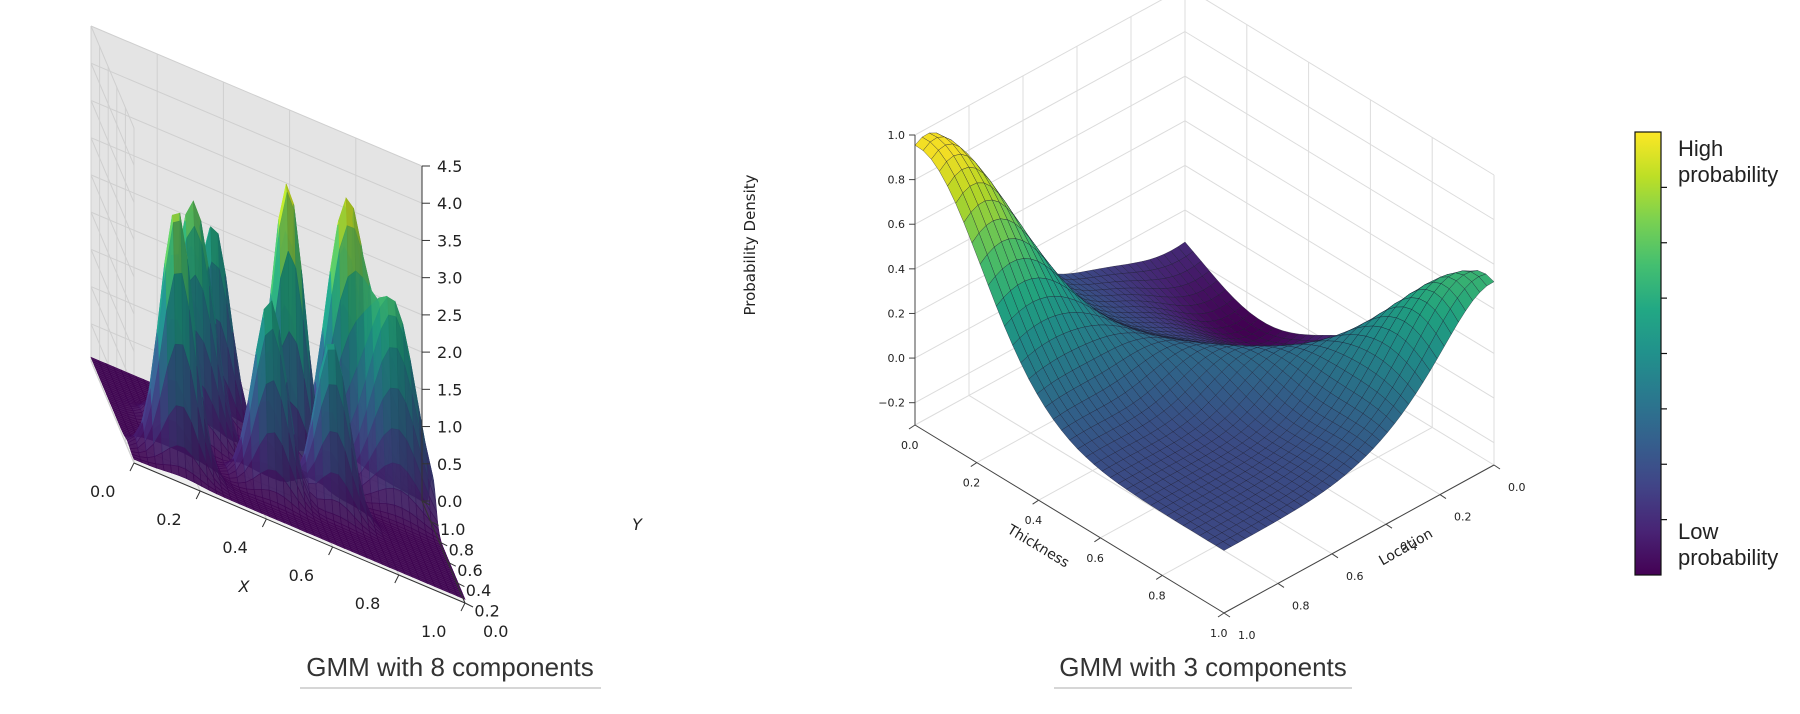 The height and width of the screenshot is (714, 1800). I want to click on z-tick-label: 0.6, so click(897, 224).